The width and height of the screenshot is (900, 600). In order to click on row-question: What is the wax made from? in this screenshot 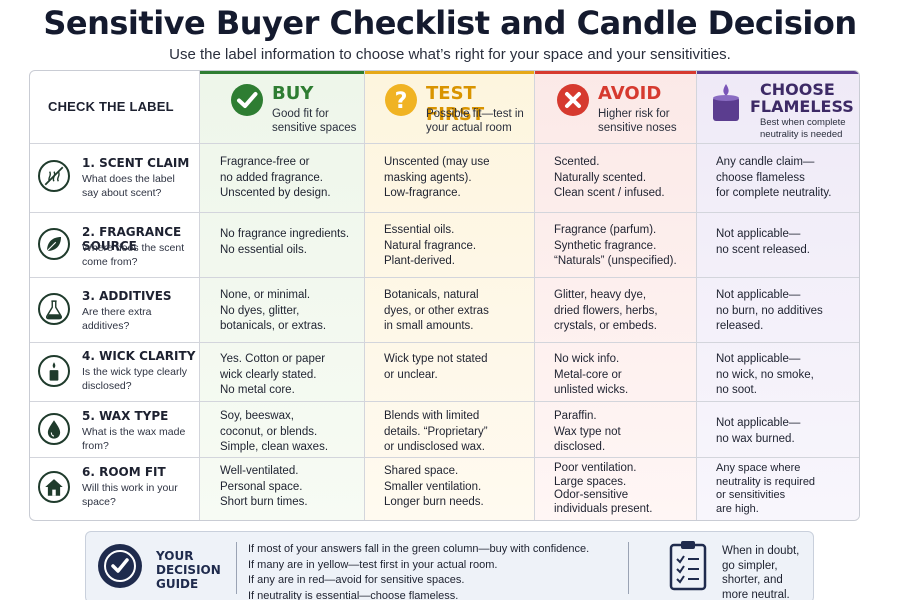, I will do `click(134, 439)`.